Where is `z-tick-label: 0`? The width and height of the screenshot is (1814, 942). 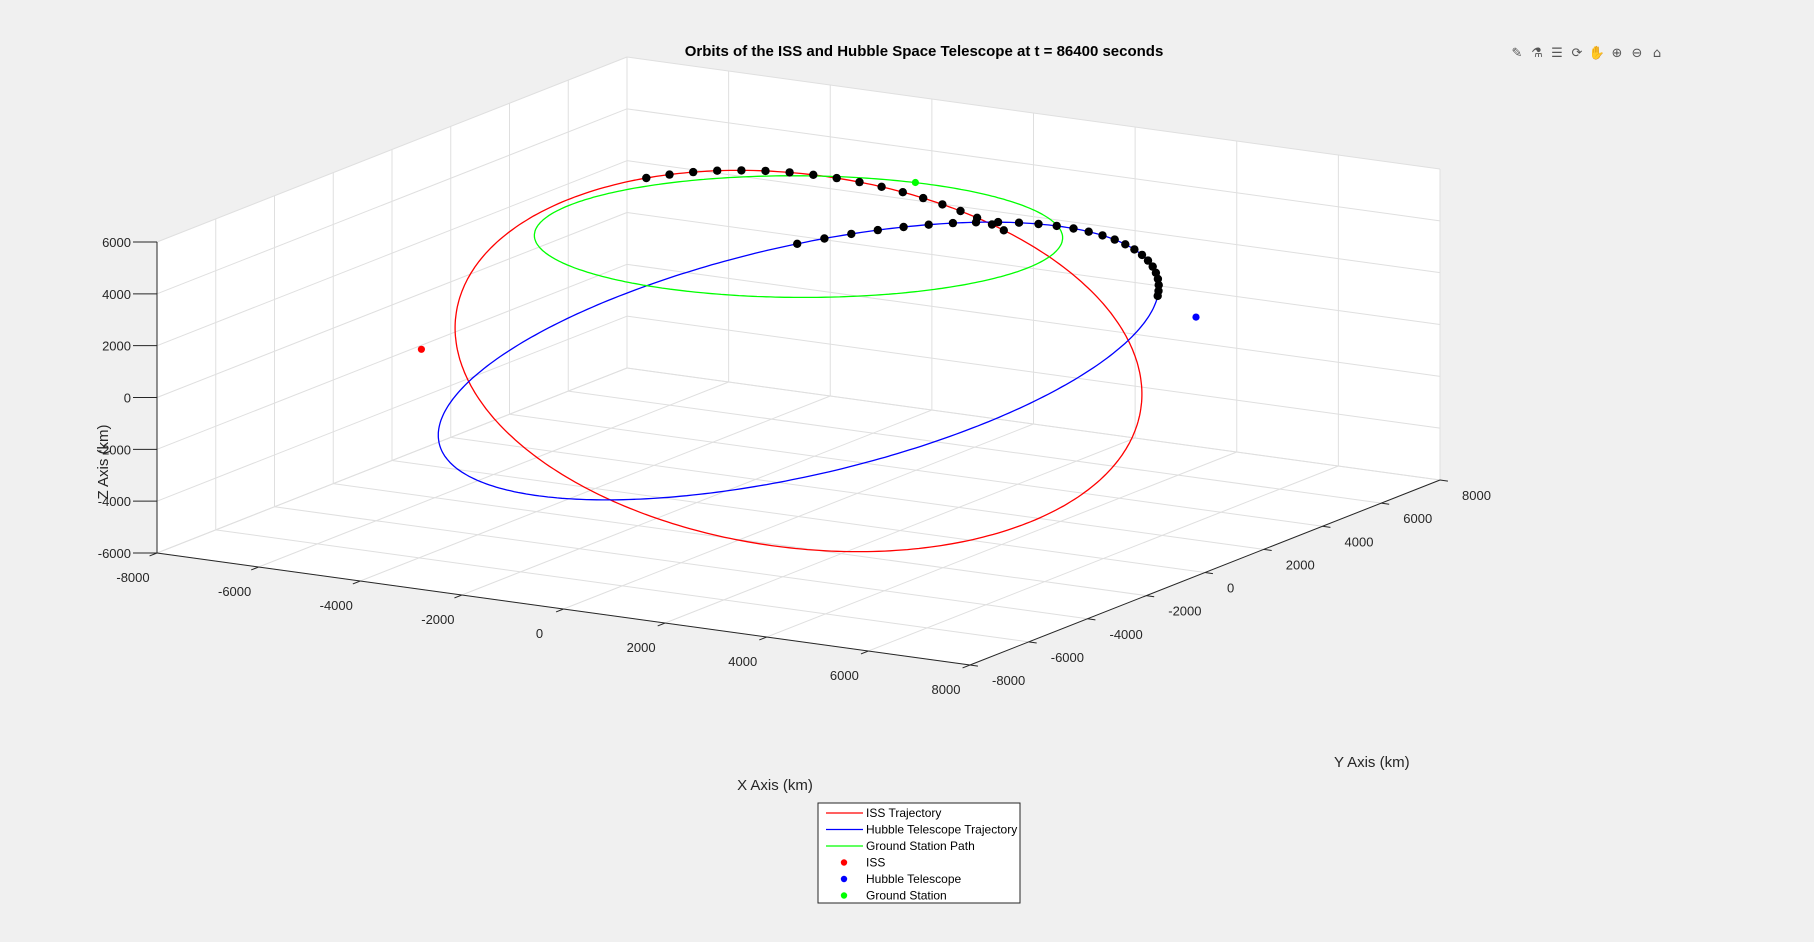 z-tick-label: 0 is located at coordinates (127, 398).